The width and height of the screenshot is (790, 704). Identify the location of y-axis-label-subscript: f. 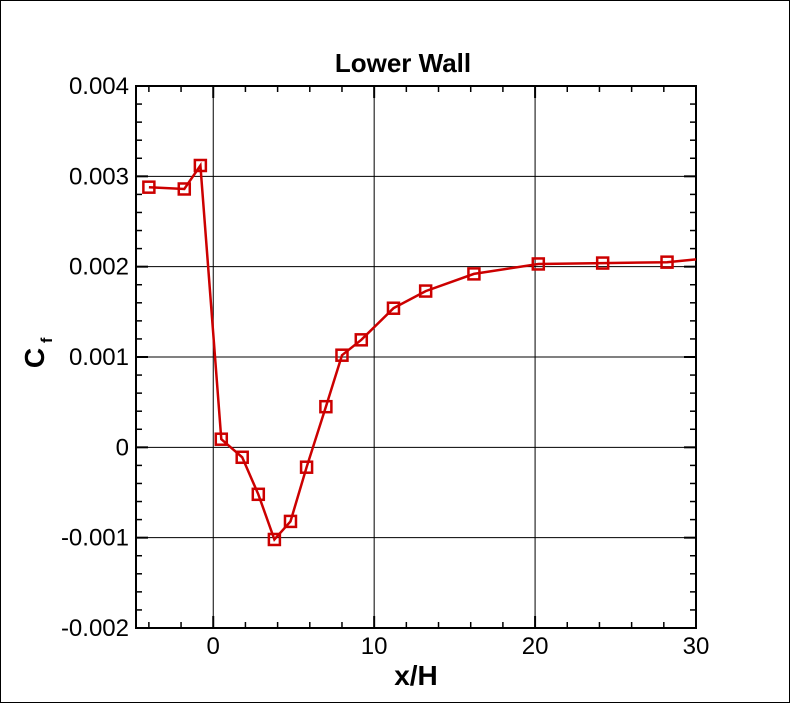
(47, 340).